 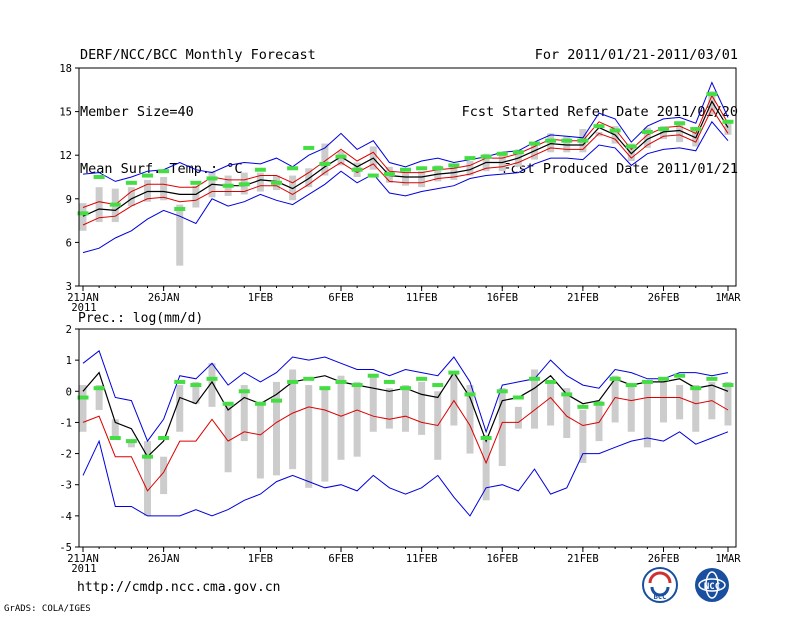 I want to click on source-url: http://cmdp.ncc.cma.gov.cn, so click(x=179, y=587).